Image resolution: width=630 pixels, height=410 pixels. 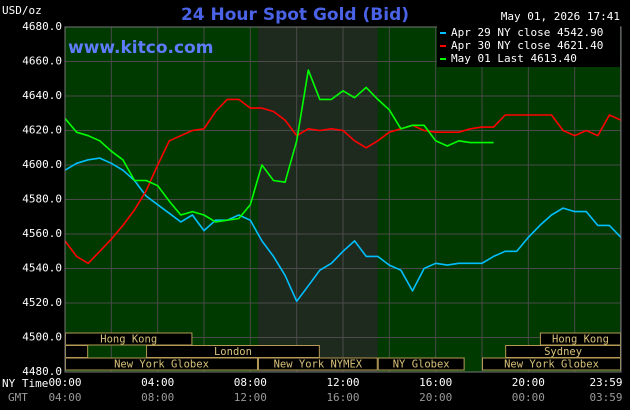 I want to click on y-tick-label: 4540.0, so click(x=42, y=268).